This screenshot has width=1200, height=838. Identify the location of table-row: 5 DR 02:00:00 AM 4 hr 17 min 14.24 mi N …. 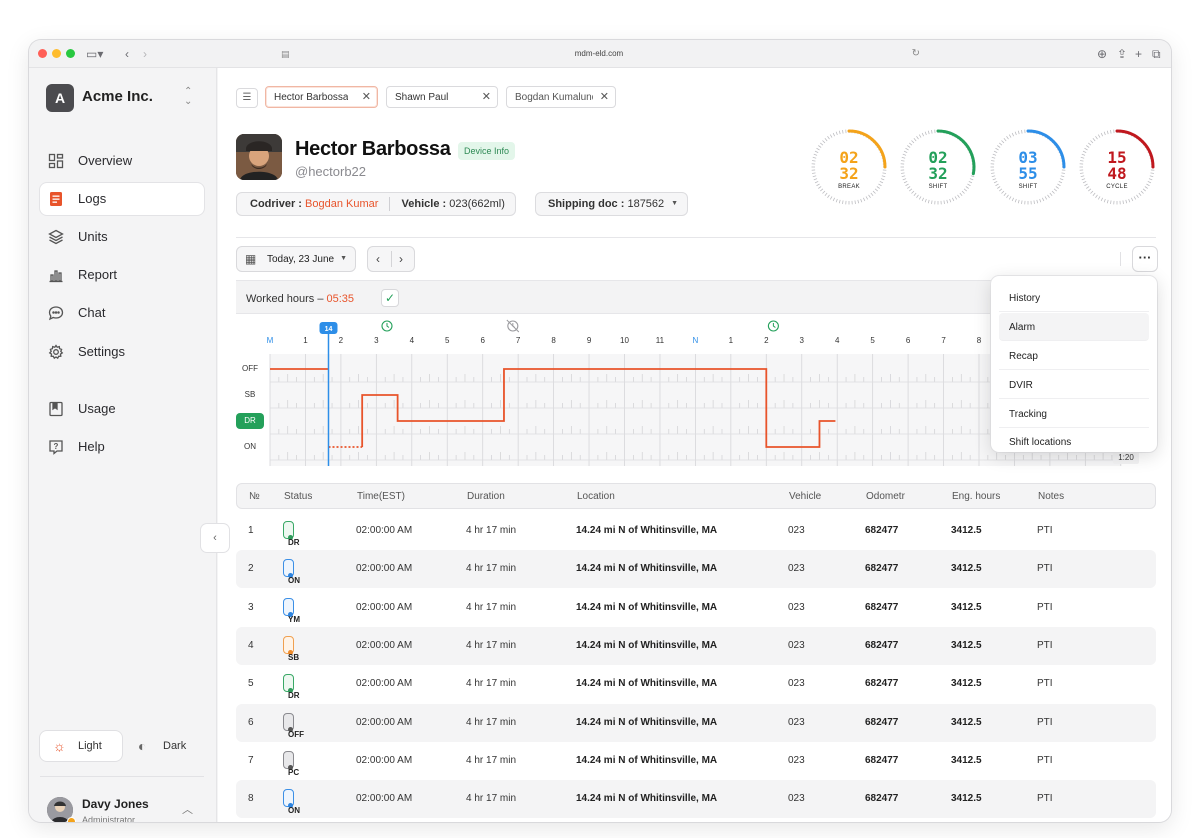
(696, 684).